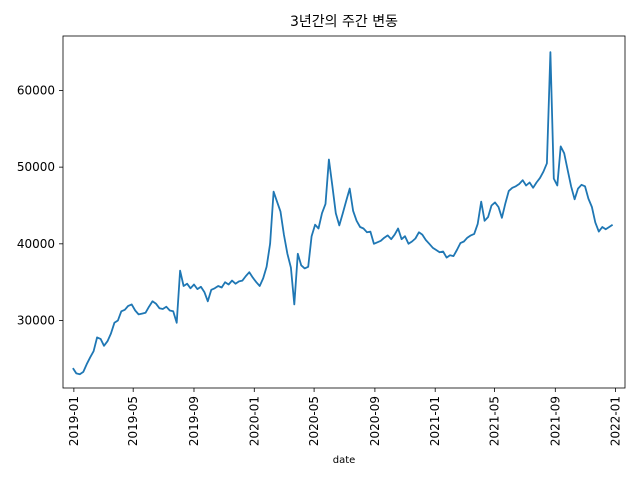 This screenshot has width=640, height=480. What do you see at coordinates (36, 167) in the screenshot?
I see `y-tick-label: 50000` at bounding box center [36, 167].